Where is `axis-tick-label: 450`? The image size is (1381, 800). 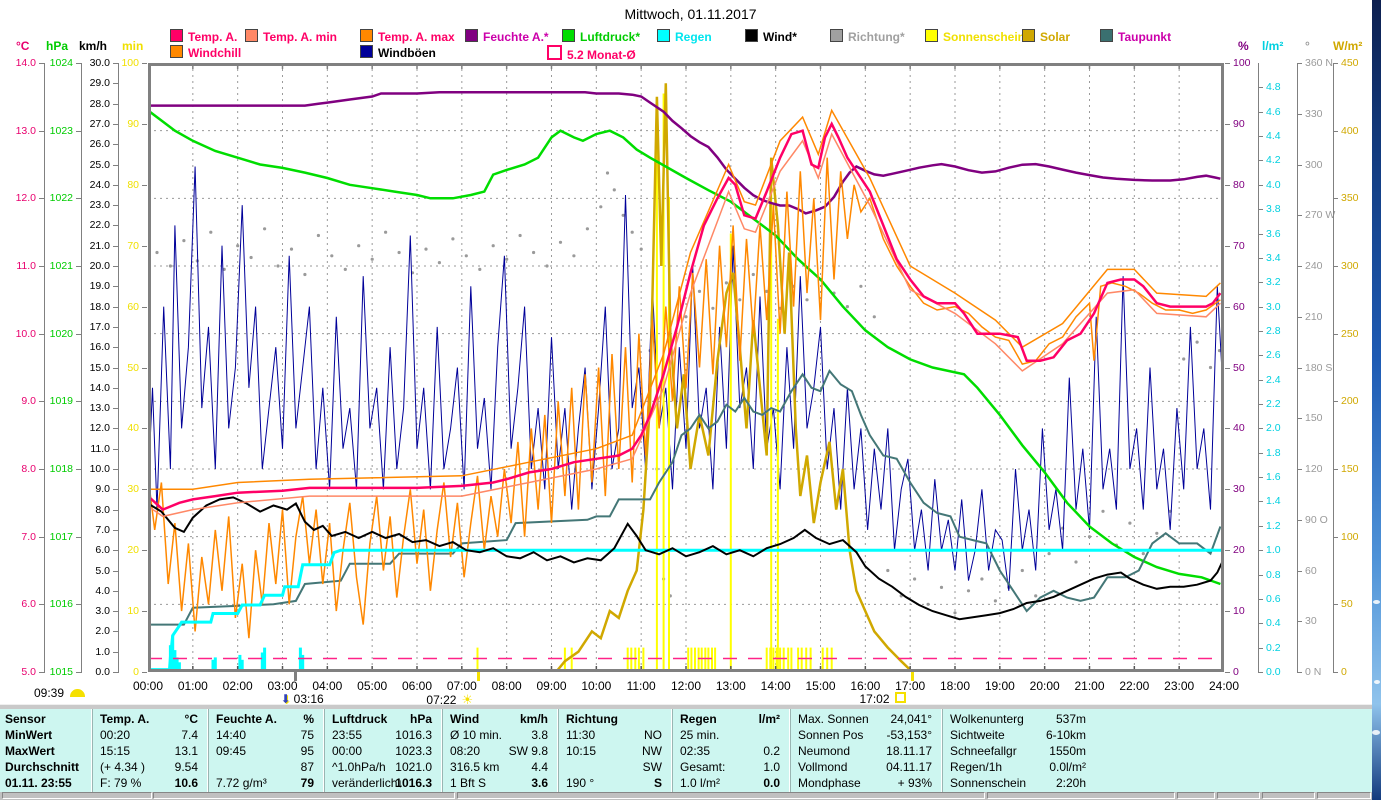 axis-tick-label: 450 is located at coordinates (1350, 63).